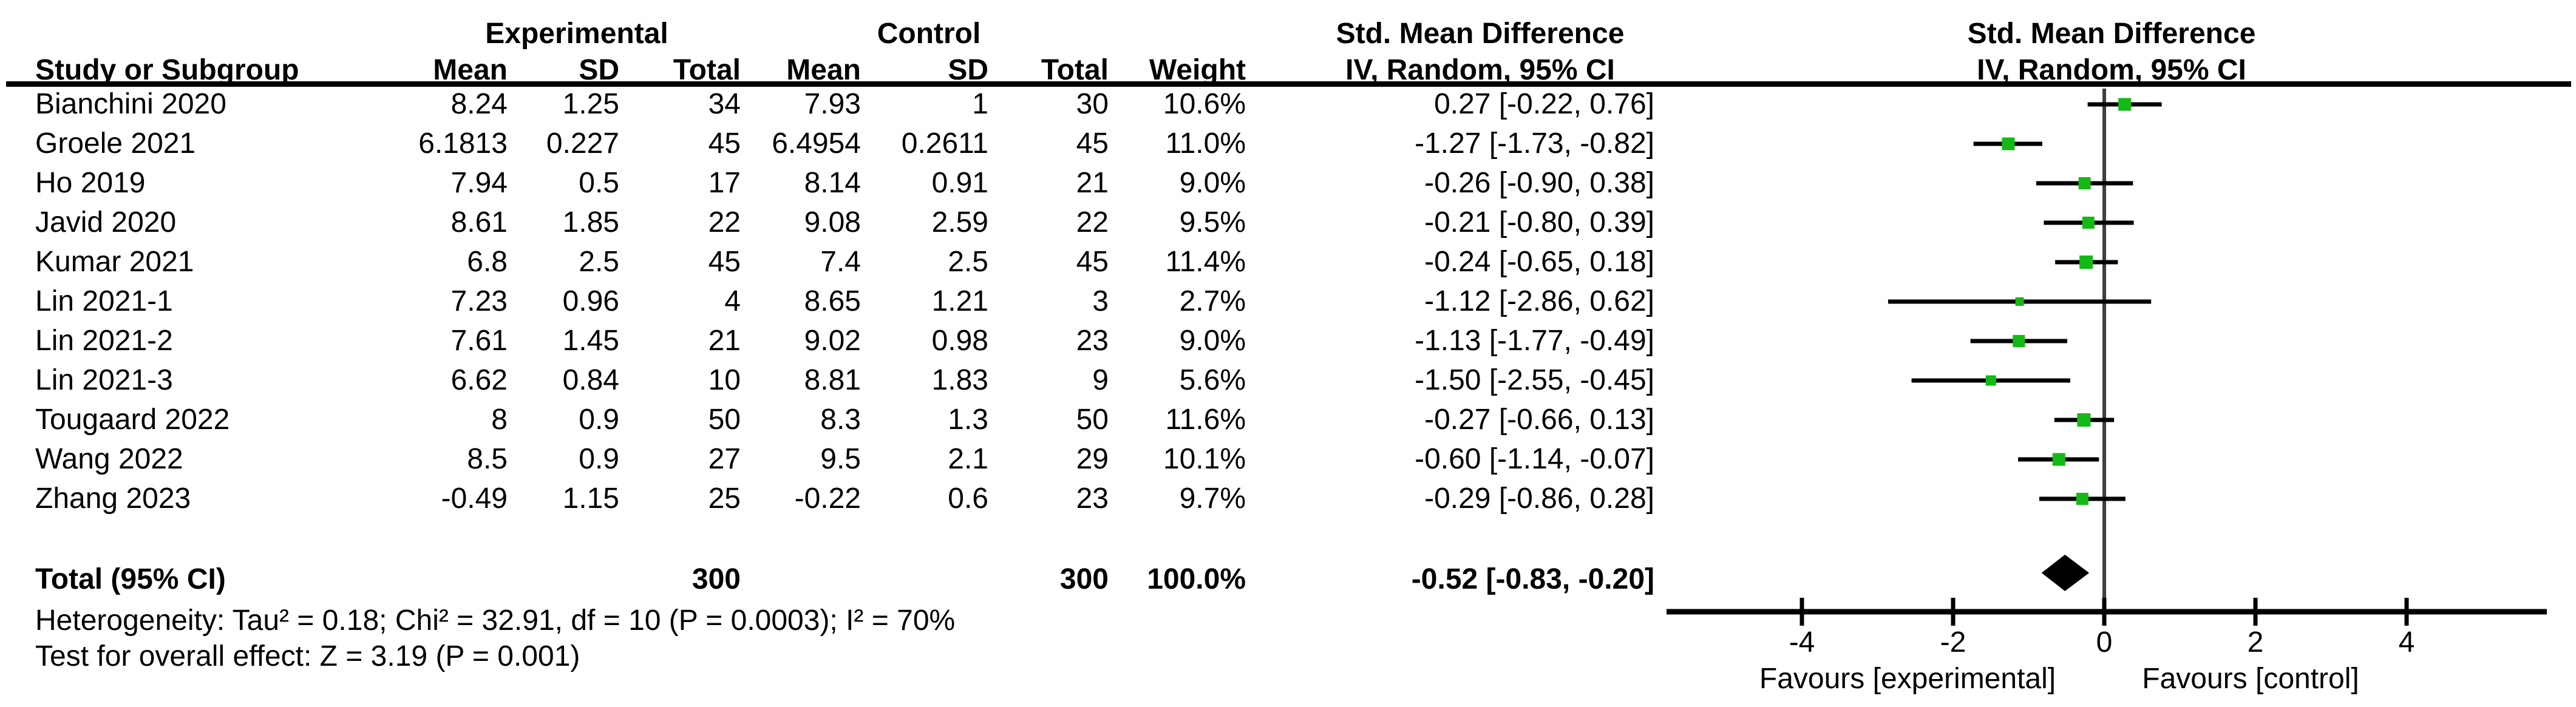 Image resolution: width=2576 pixels, height=707 pixels. I want to click on group-header-experimental: Experimental, so click(576, 34).